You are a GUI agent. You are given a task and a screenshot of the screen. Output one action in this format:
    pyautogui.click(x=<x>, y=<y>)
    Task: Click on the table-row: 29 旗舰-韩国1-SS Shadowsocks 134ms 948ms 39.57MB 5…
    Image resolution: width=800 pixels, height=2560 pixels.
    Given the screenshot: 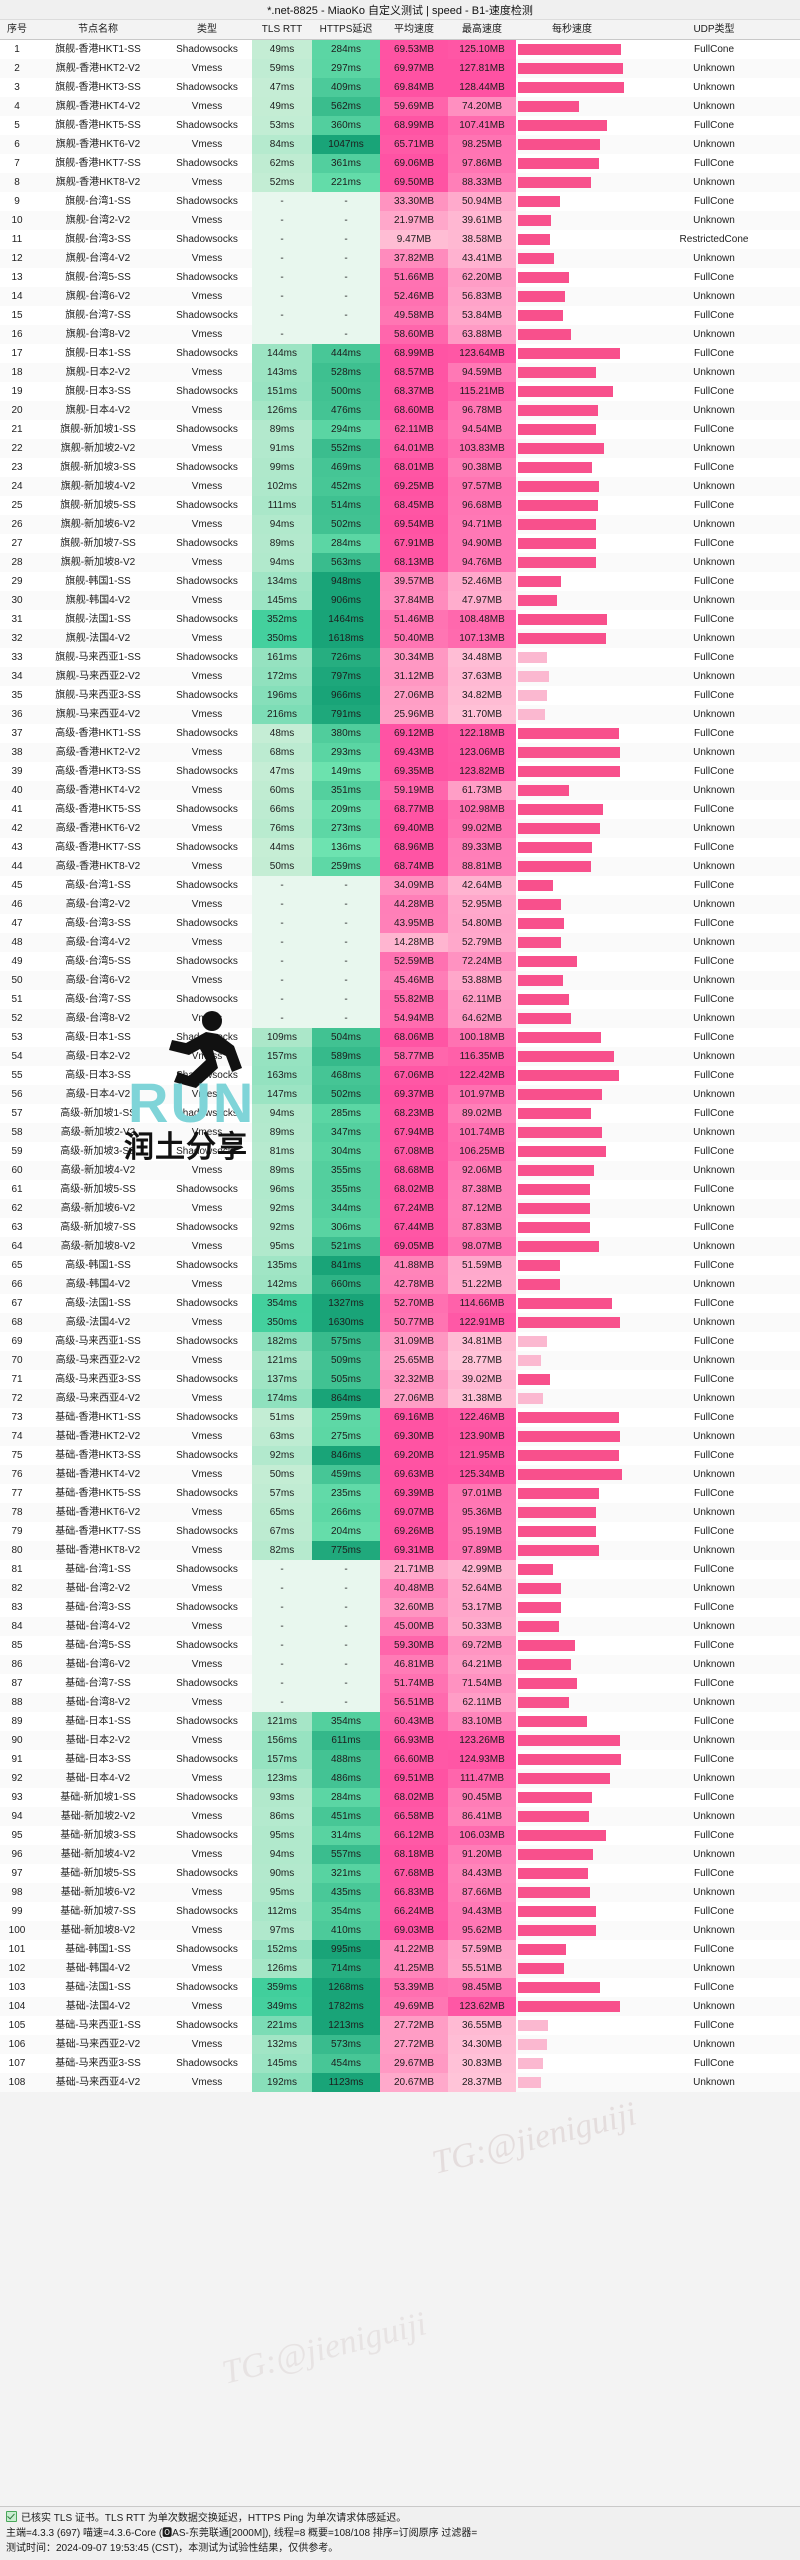 What is the action you would take?
    pyautogui.click(x=400, y=581)
    